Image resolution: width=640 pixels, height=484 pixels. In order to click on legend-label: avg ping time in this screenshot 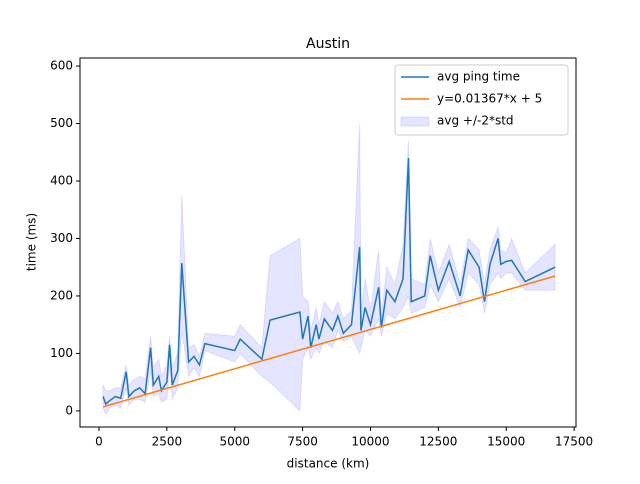, I will do `click(478, 77)`.